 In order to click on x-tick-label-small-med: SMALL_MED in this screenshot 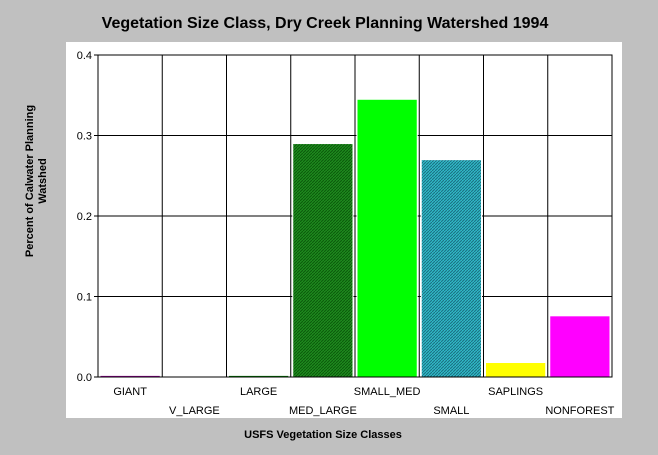, I will do `click(387, 392)`.